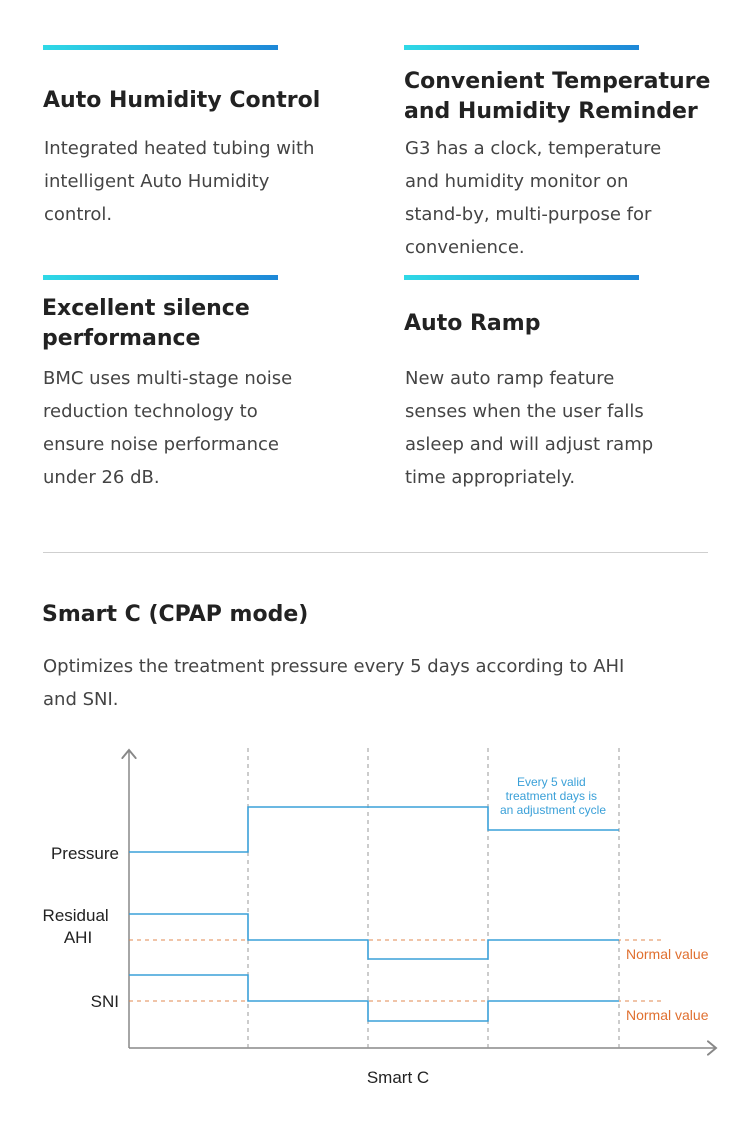  Describe the element at coordinates (374, 829) in the screenshot. I see `pressure-trace` at that location.